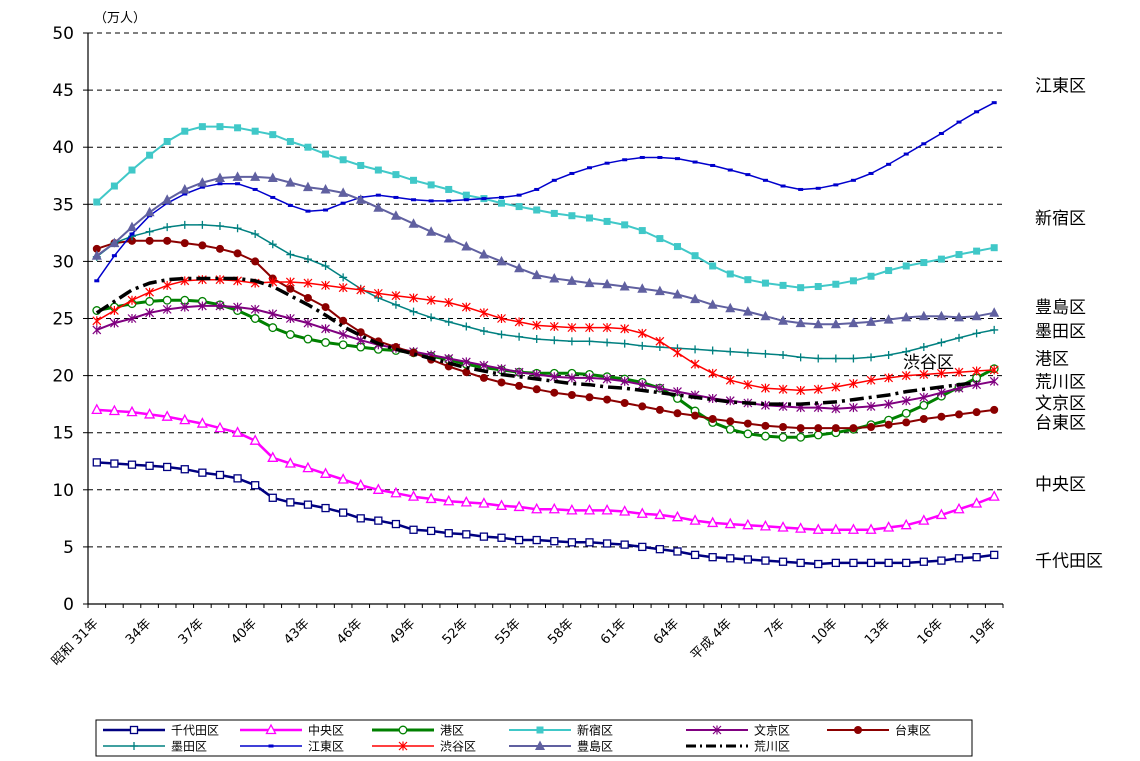  Describe the element at coordinates (730, 429) in the screenshot. I see `data-point-港区` at that location.